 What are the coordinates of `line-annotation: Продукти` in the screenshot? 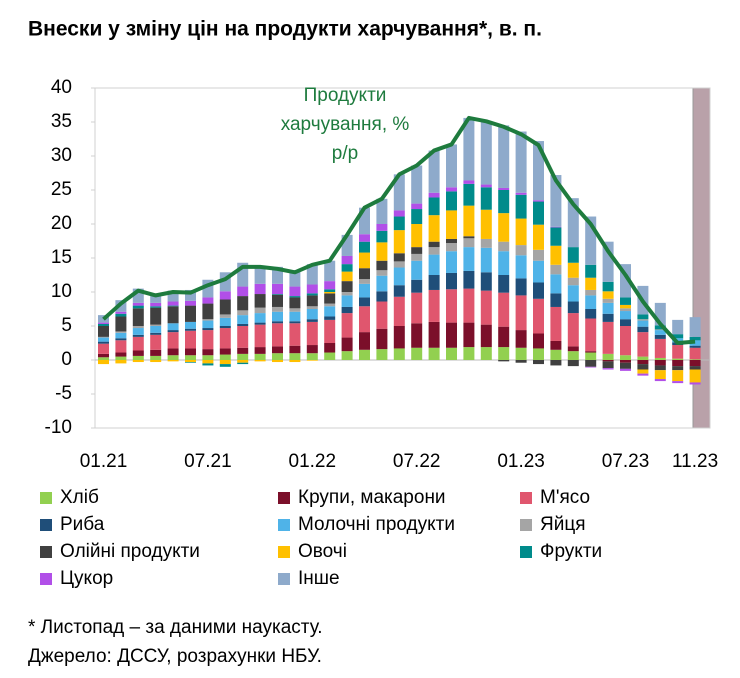 It's located at (345, 95).